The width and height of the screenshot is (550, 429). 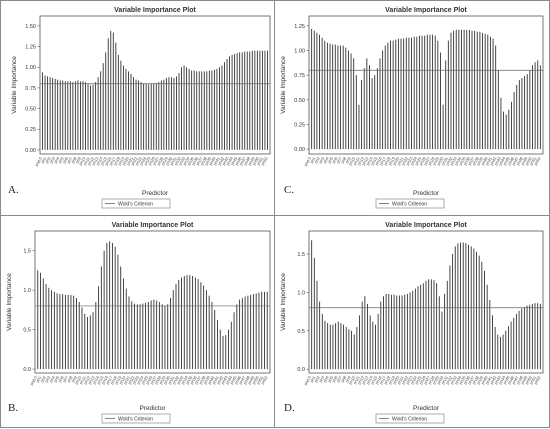 What do you see at coordinates (164, 160) in the screenshot?
I see `x-tick-label: ph29` at bounding box center [164, 160].